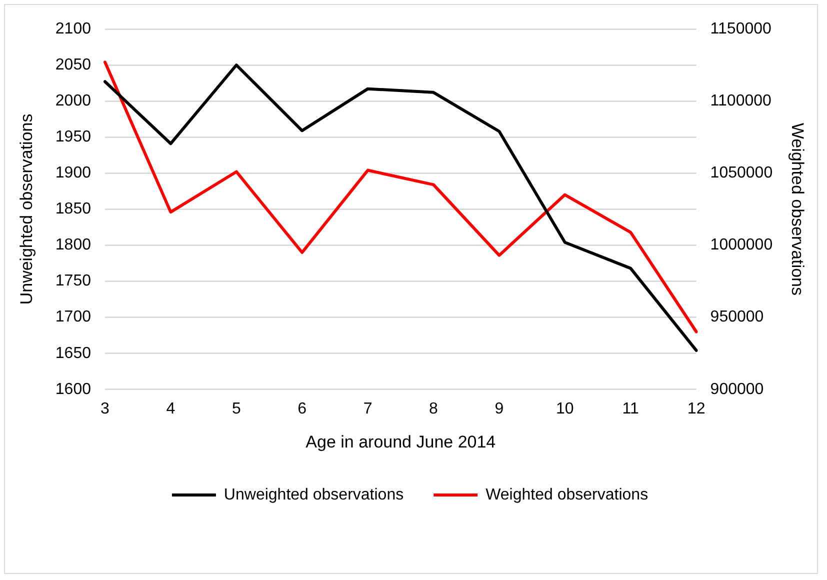 Image resolution: width=827 pixels, height=580 pixels. What do you see at coordinates (73, 173) in the screenshot?
I see `y-tick-label: 1900` at bounding box center [73, 173].